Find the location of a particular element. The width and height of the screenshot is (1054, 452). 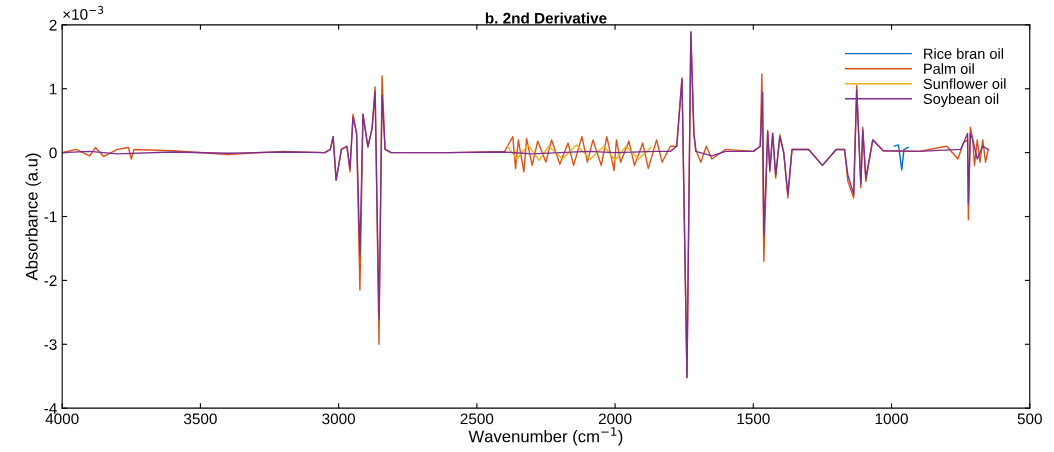

y-tick-label: -2 is located at coordinates (50, 280).